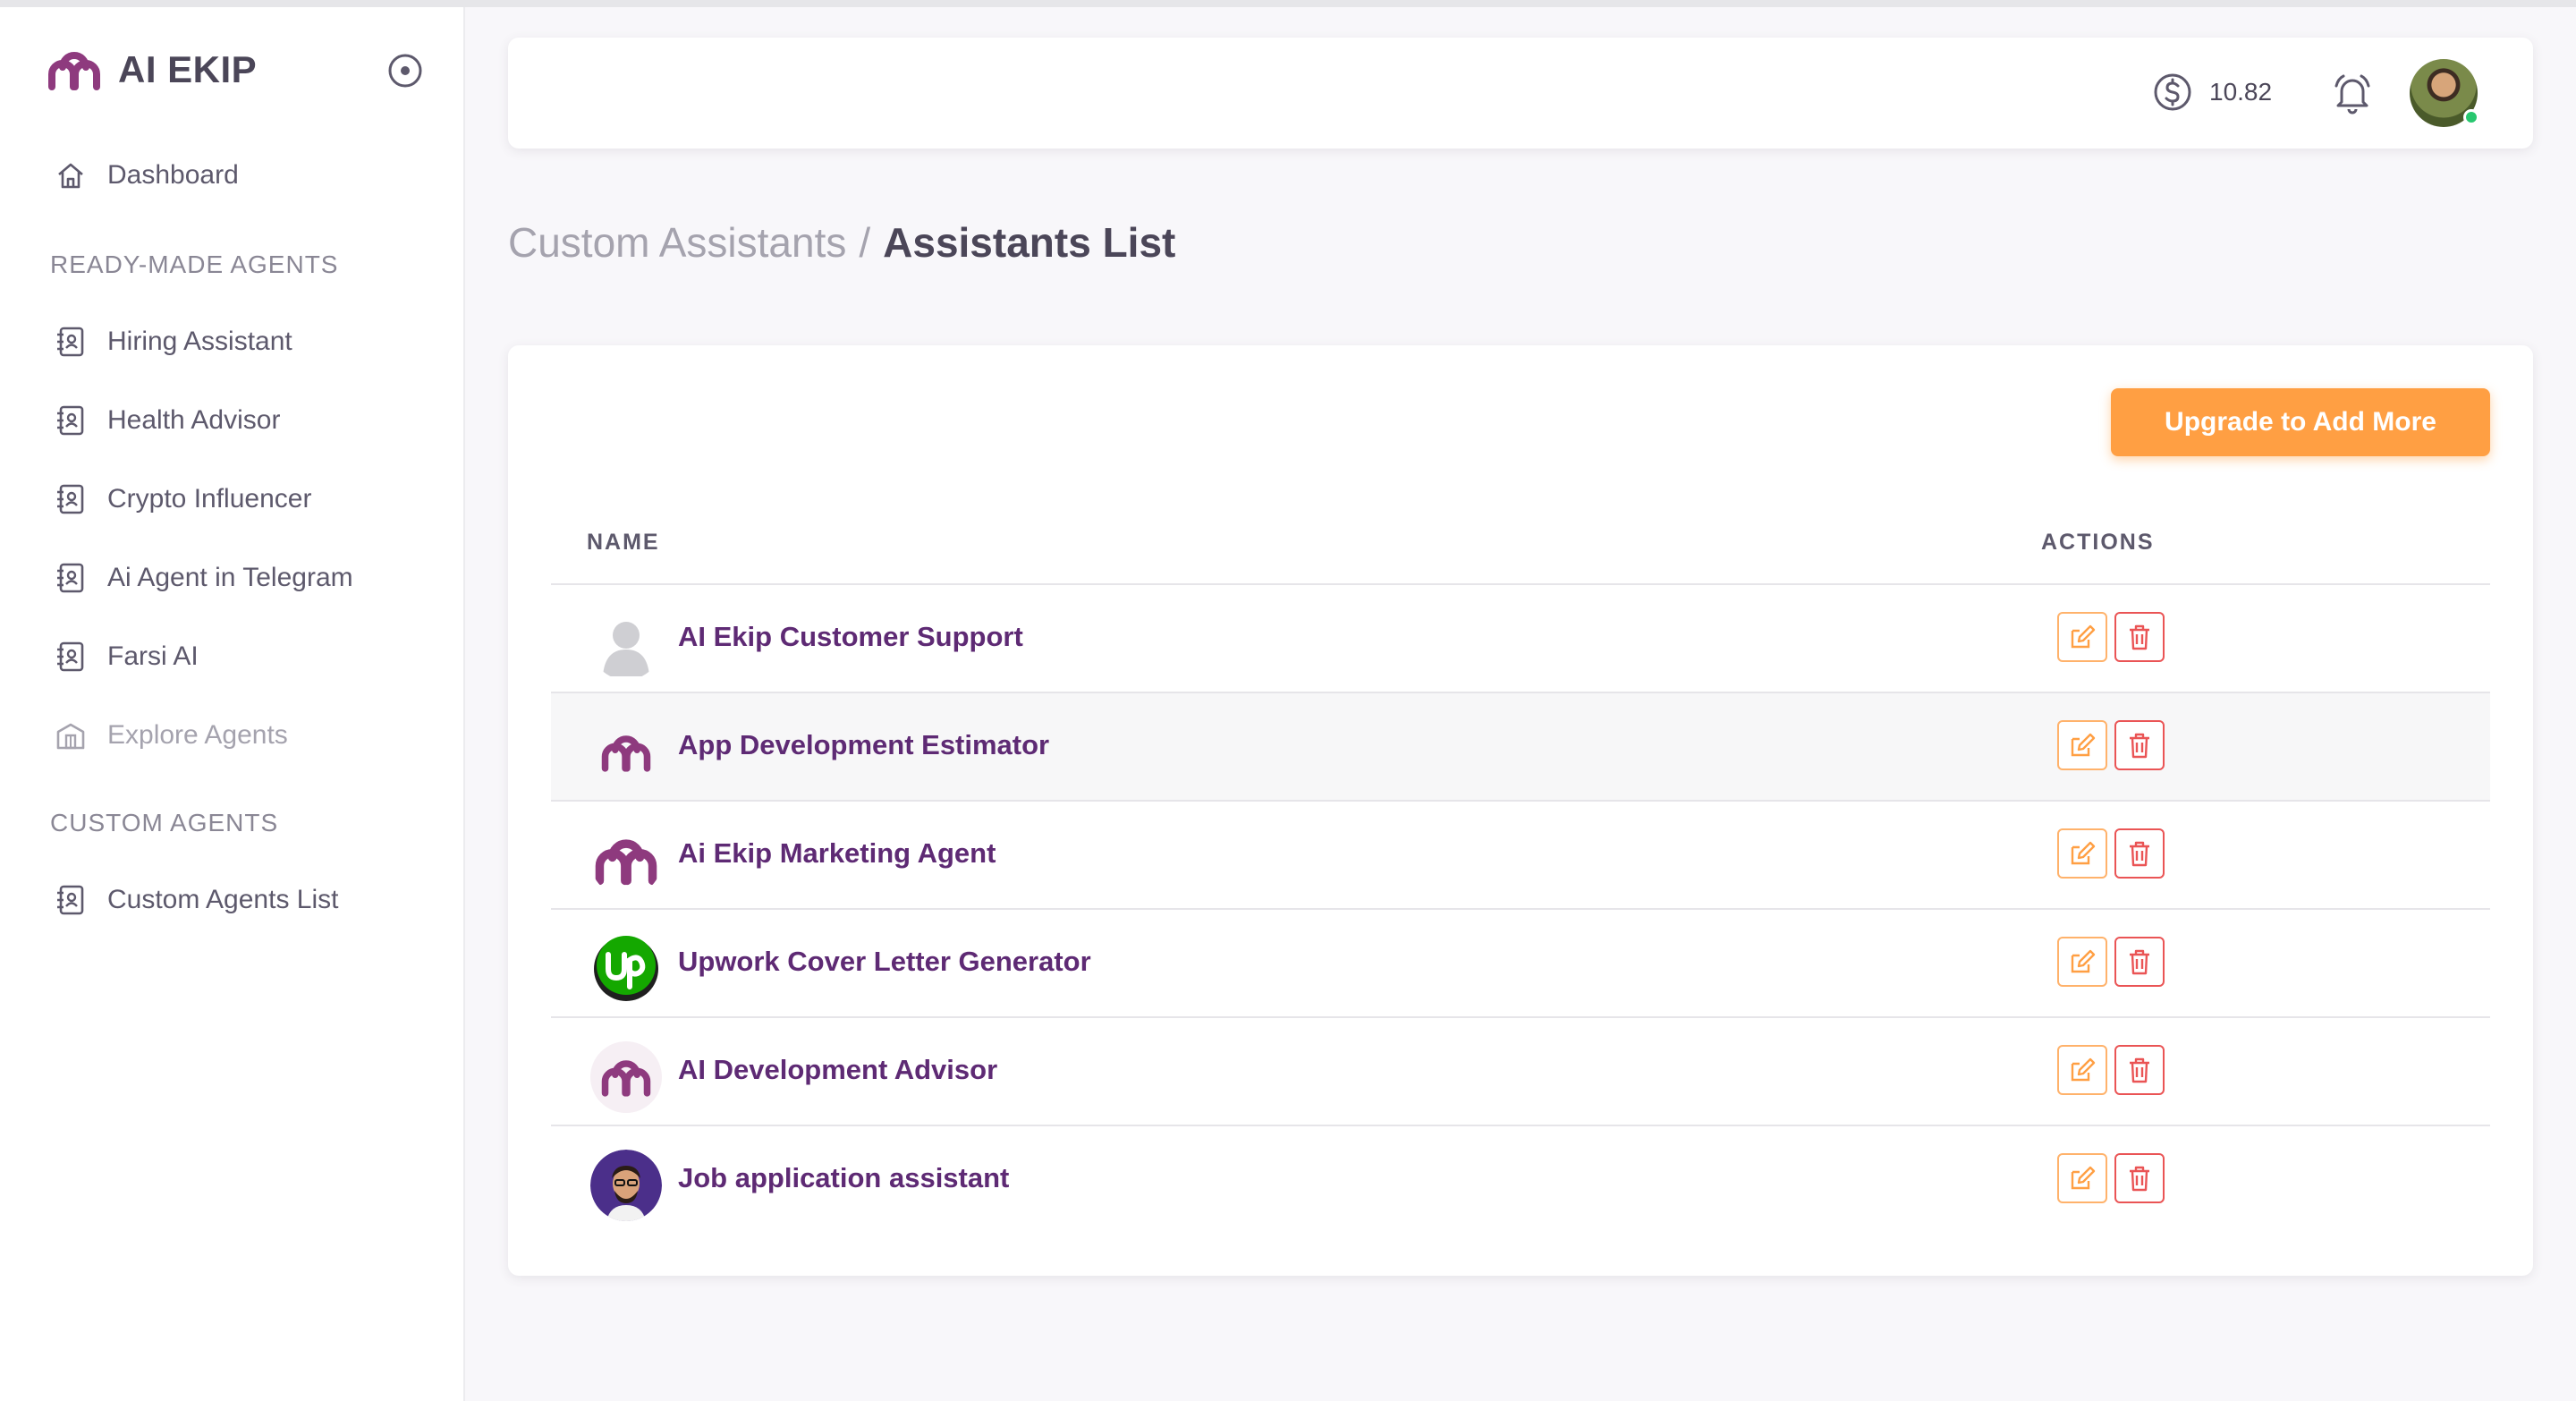 The image size is (2576, 1401). I want to click on breadcrumb-parent: Custom Assistants, so click(677, 242).